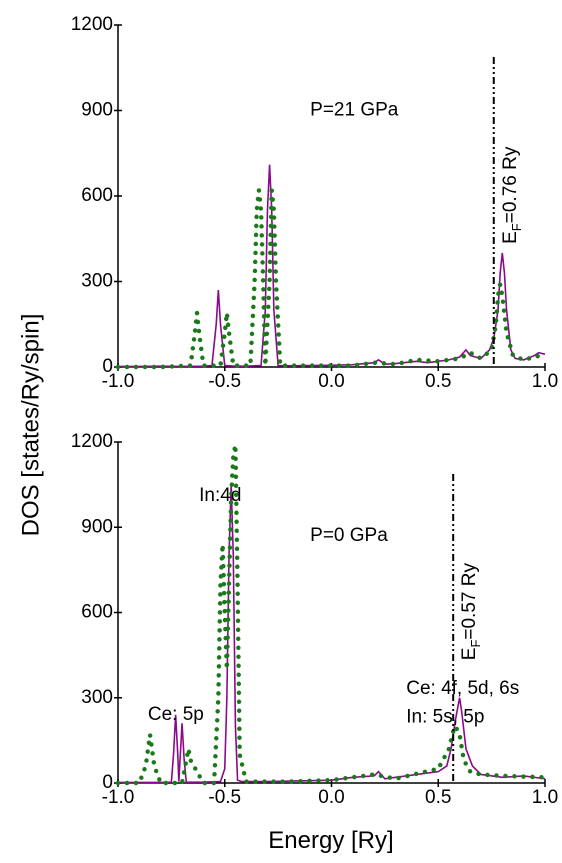  I want to click on annotation: P=0 GPa, so click(349, 535).